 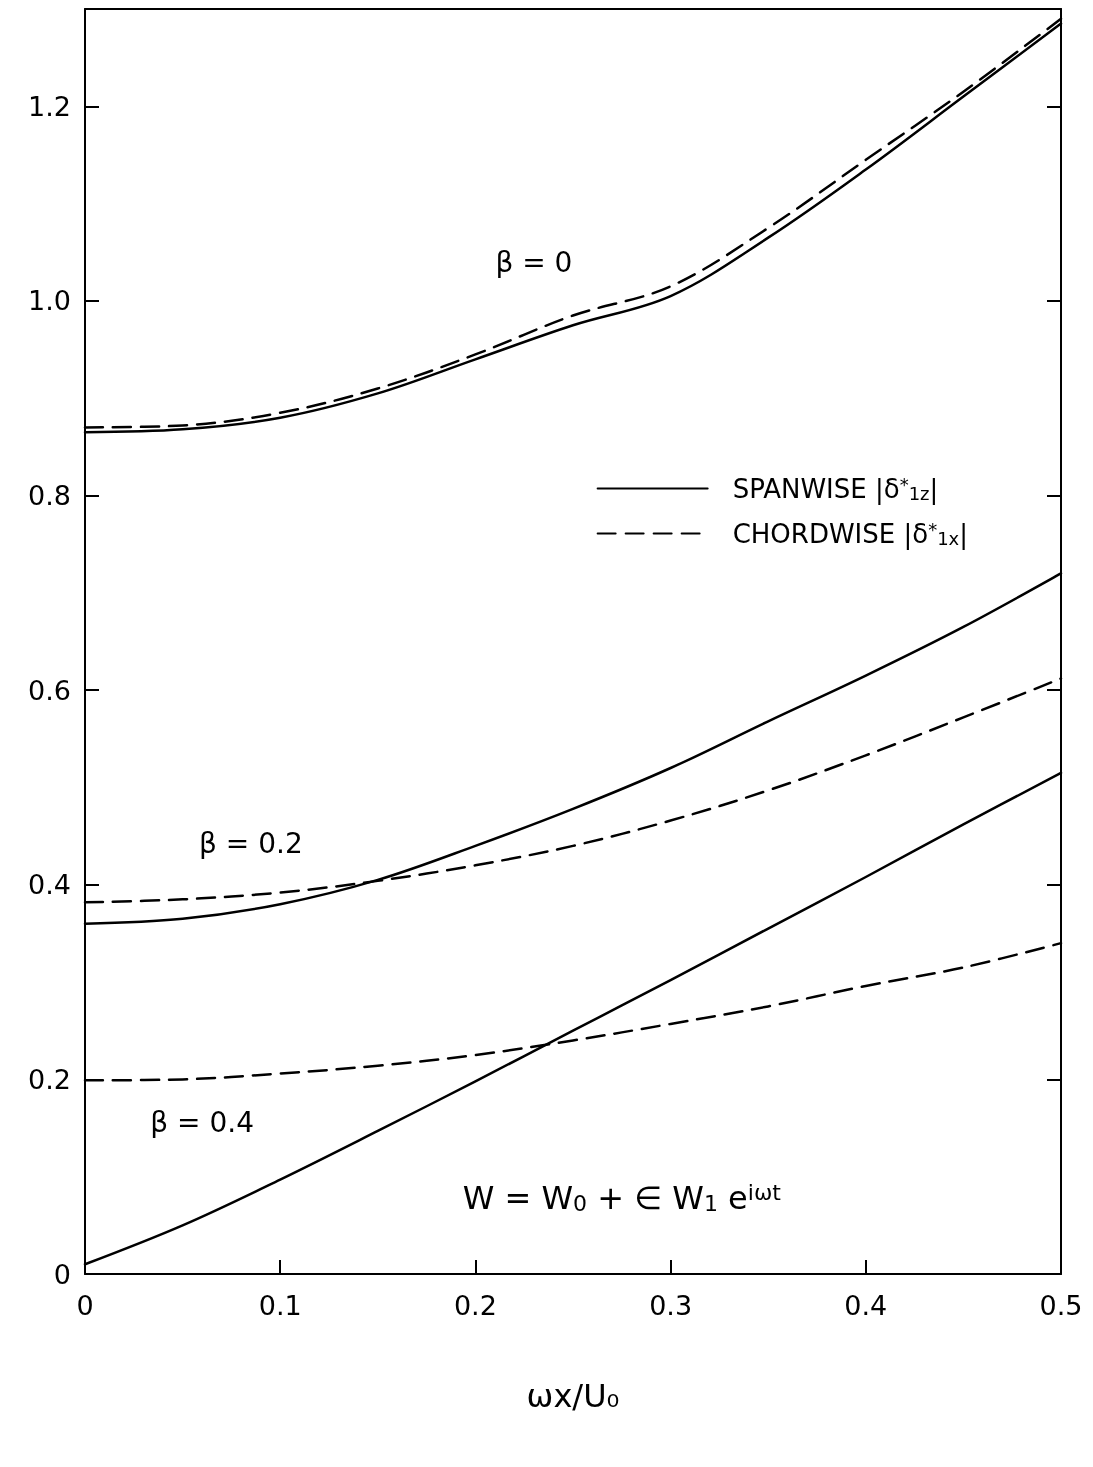 What do you see at coordinates (850, 534) in the screenshot?
I see `legend-label: CHORDWISE |δ*1x|` at bounding box center [850, 534].